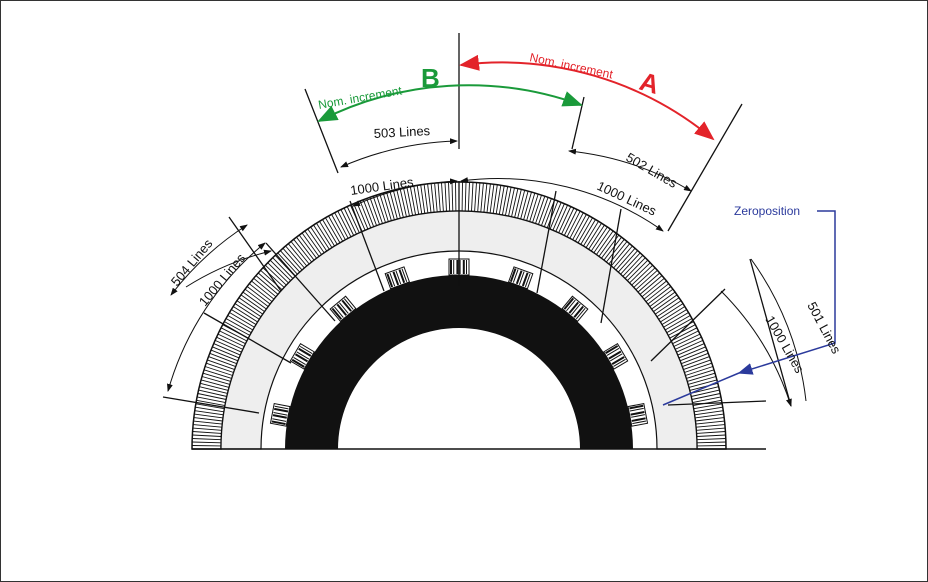 Image resolution: width=928 pixels, height=582 pixels. Describe the element at coordinates (786, 292) in the screenshot. I see `zeroposition-pointer` at that location.